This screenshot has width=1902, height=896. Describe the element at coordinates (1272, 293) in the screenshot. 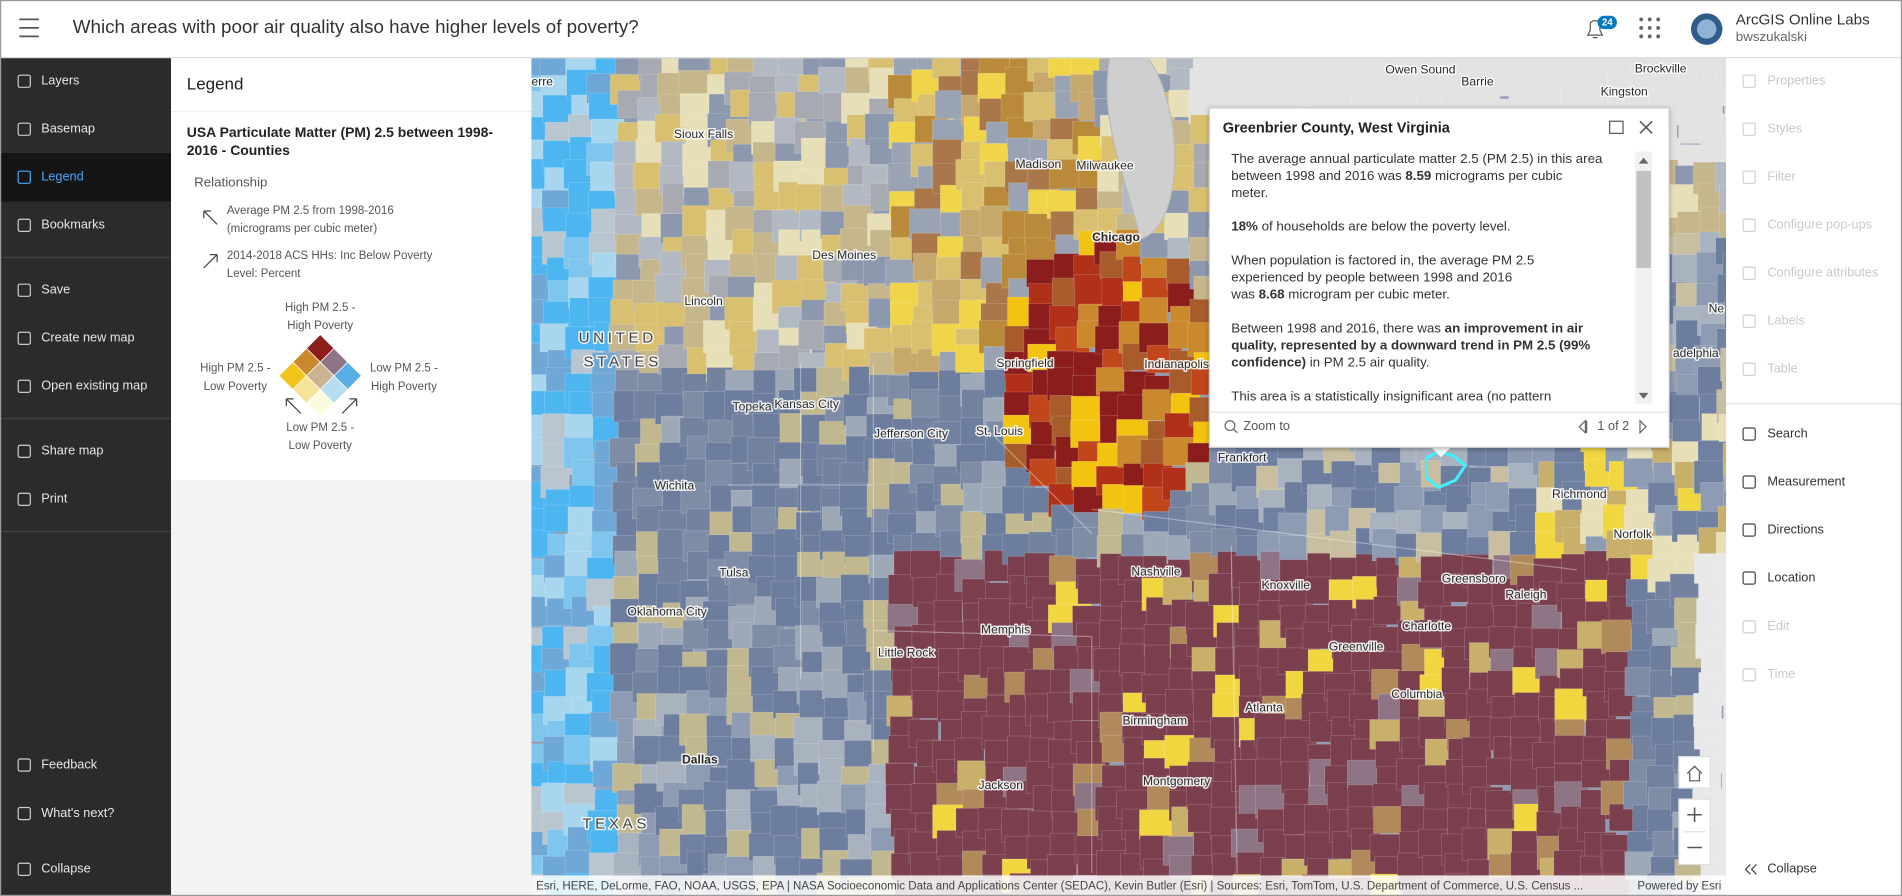

I see `popup-bold: 8.68` at that location.